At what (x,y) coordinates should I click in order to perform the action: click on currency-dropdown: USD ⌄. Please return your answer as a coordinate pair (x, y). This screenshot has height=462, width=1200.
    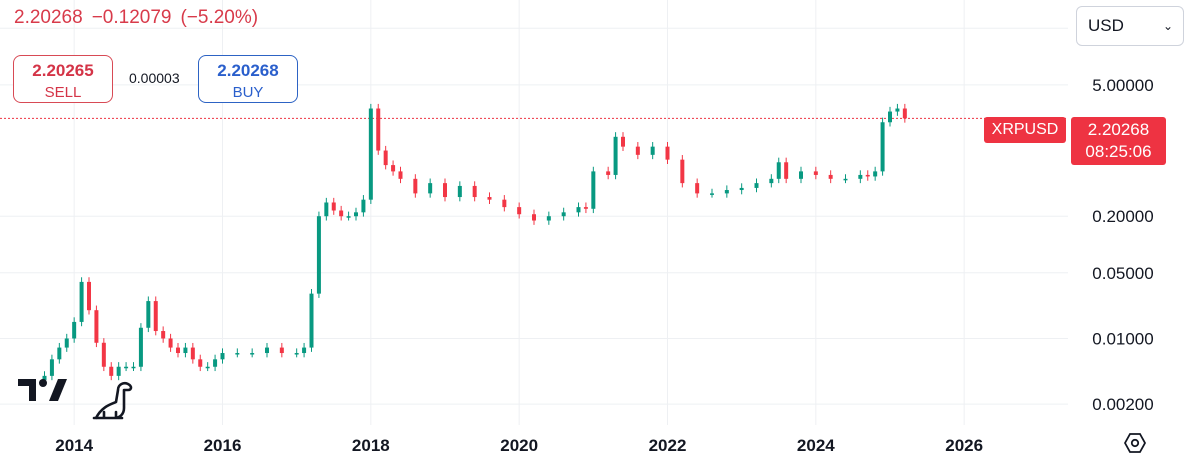
    Looking at the image, I should click on (1130, 26).